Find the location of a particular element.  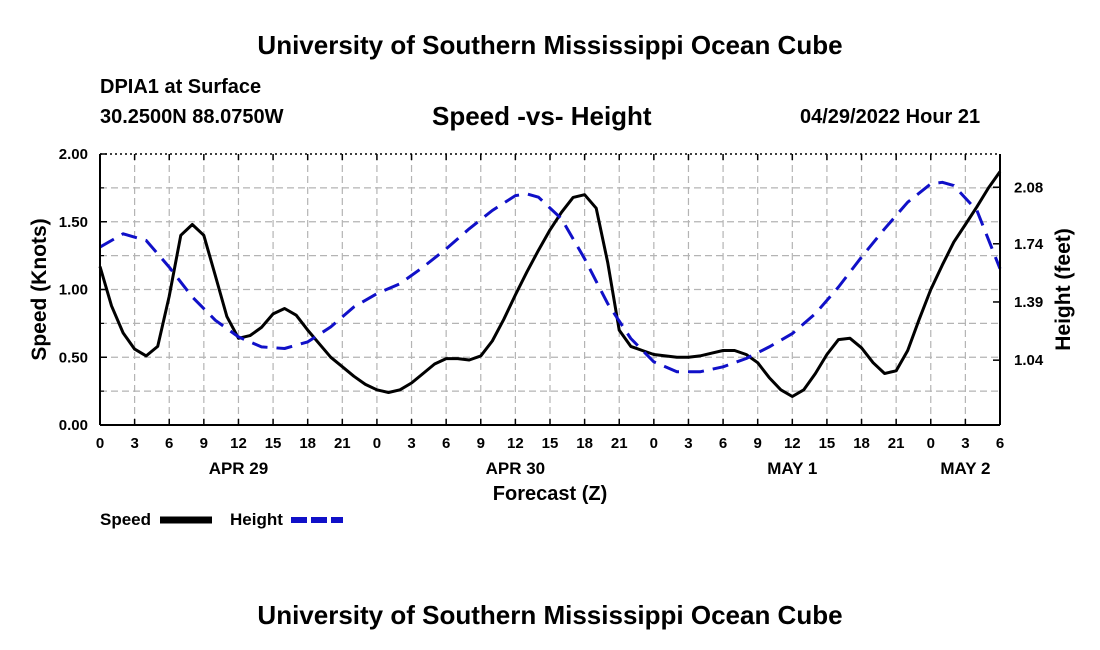

day-label: MAY 1 is located at coordinates (792, 468).